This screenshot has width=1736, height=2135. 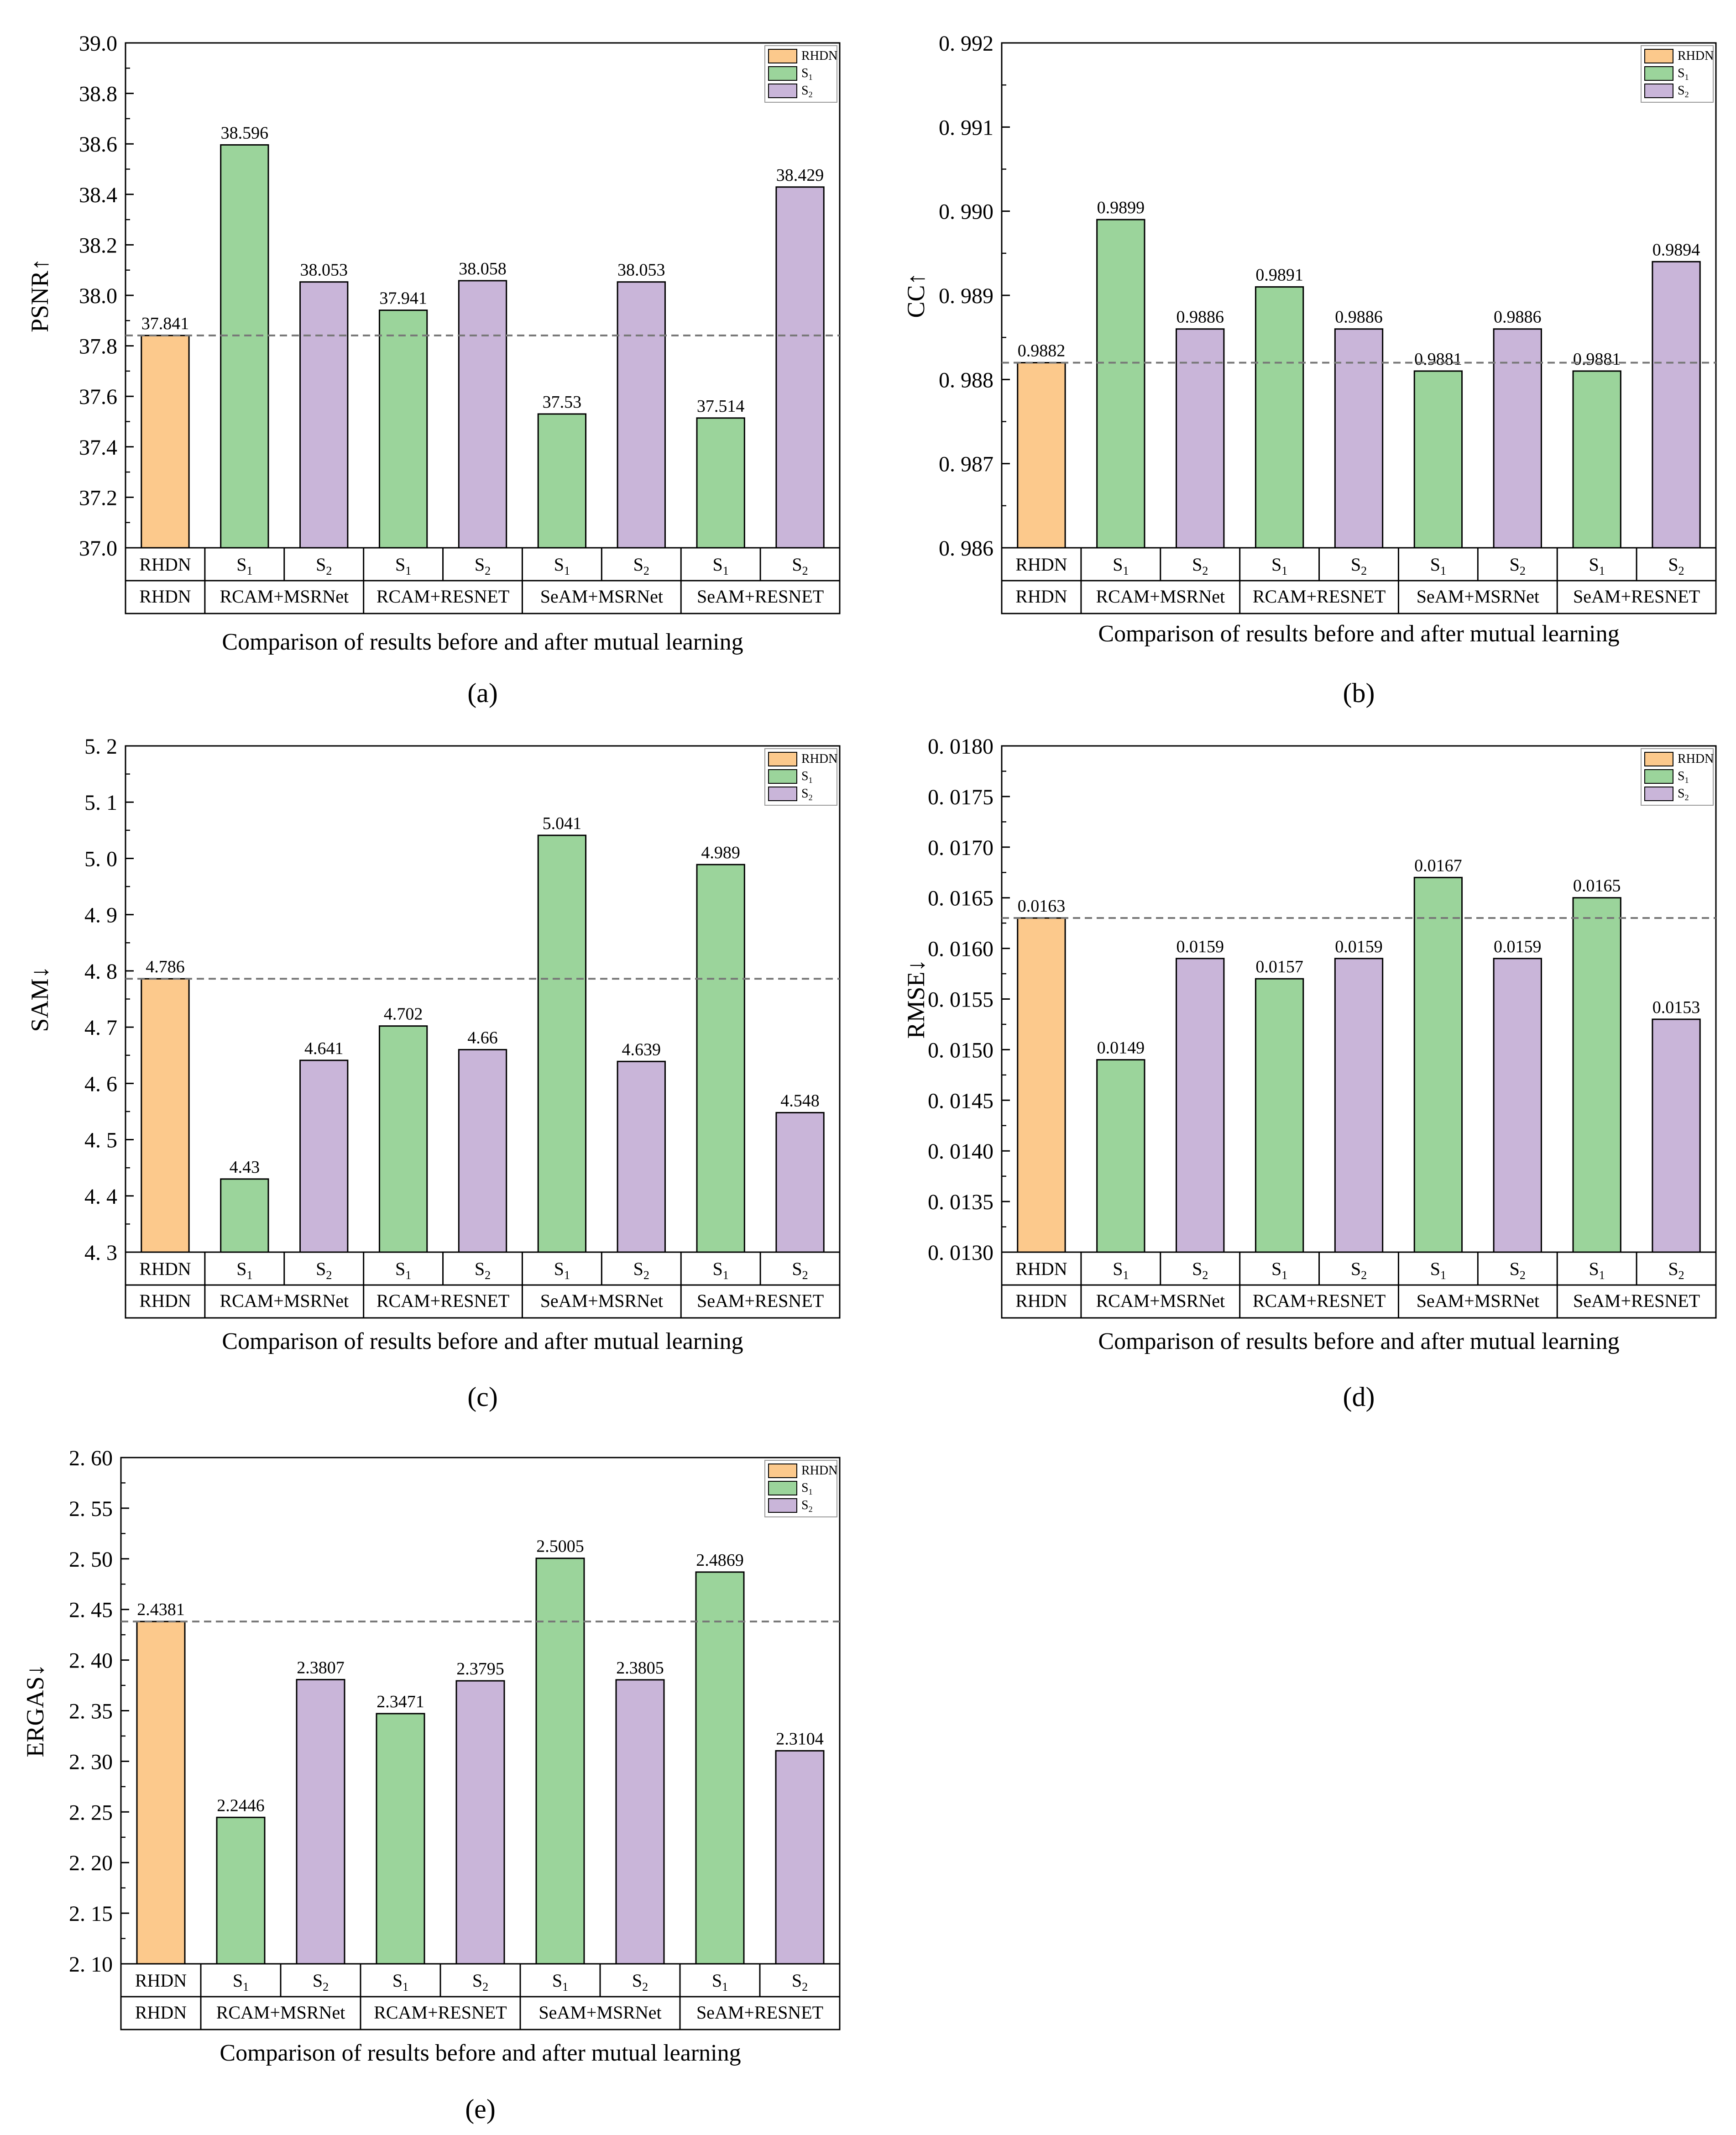 I want to click on y-tick-label: 5. 0, so click(x=100, y=859).